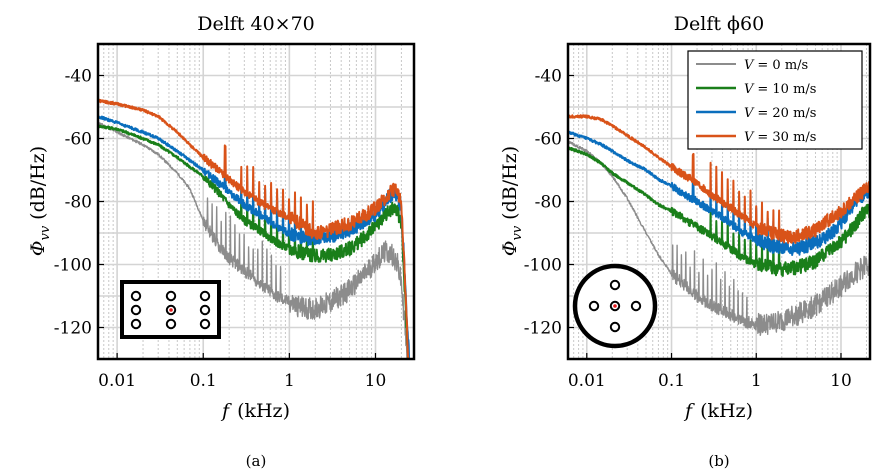  I want to click on ylabel-symbol-b: Φ, so click(510, 249).